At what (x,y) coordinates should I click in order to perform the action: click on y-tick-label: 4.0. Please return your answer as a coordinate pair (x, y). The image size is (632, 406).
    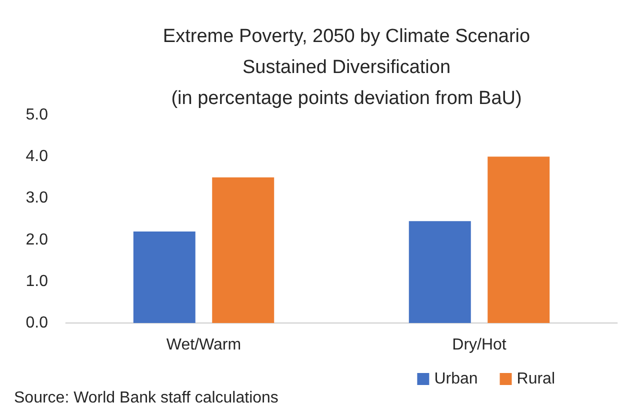
    Looking at the image, I should click on (37, 157).